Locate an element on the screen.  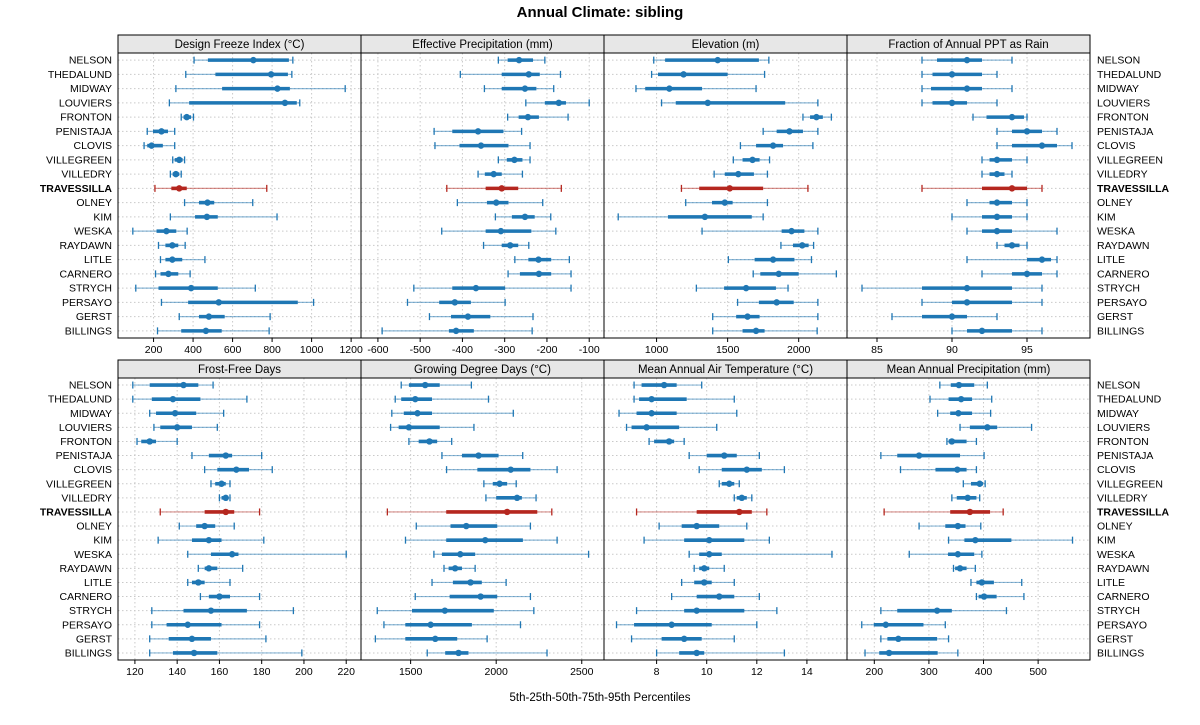
station-label-left: THEDALUND is located at coordinates (80, 75).